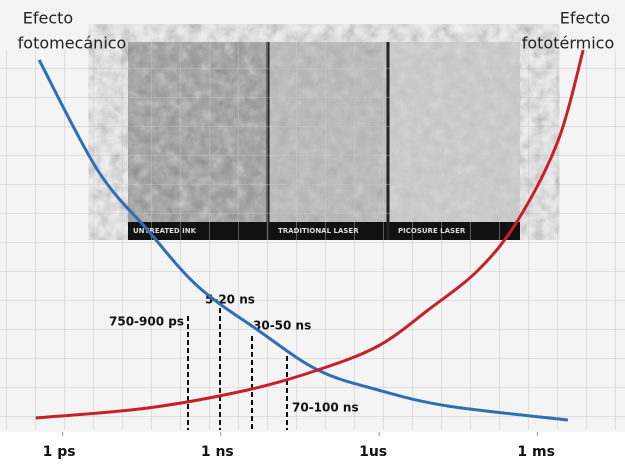  Describe the element at coordinates (325, 408) in the screenshot. I see `pulse-label: 70-100 ns` at that location.